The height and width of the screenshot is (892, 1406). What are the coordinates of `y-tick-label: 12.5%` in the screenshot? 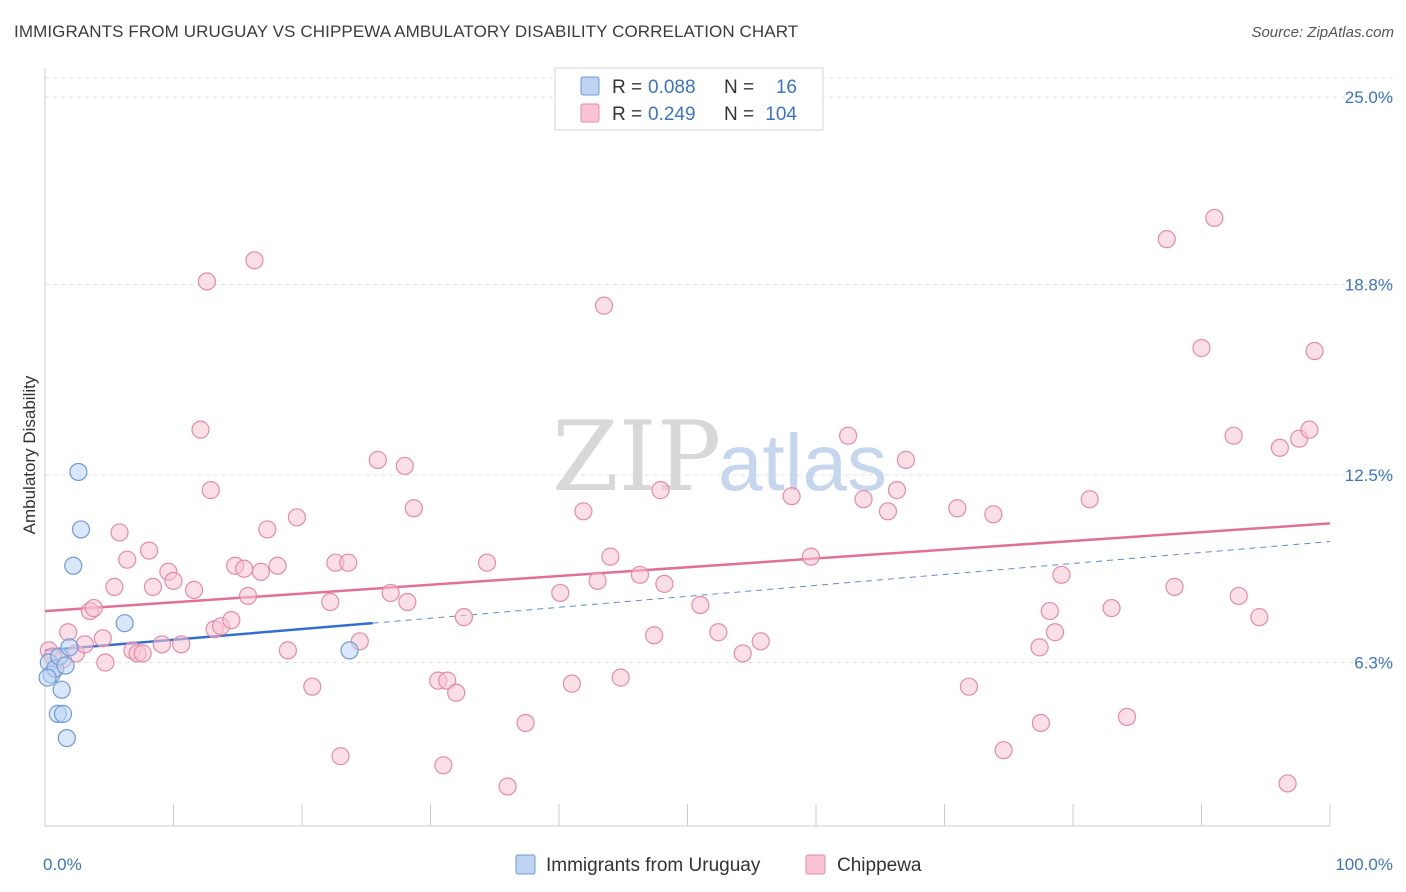 It's located at (1369, 475).